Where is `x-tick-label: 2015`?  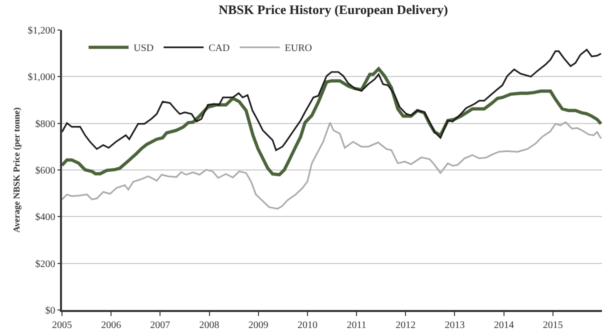
x-tick-label: 2015 is located at coordinates (552, 325).